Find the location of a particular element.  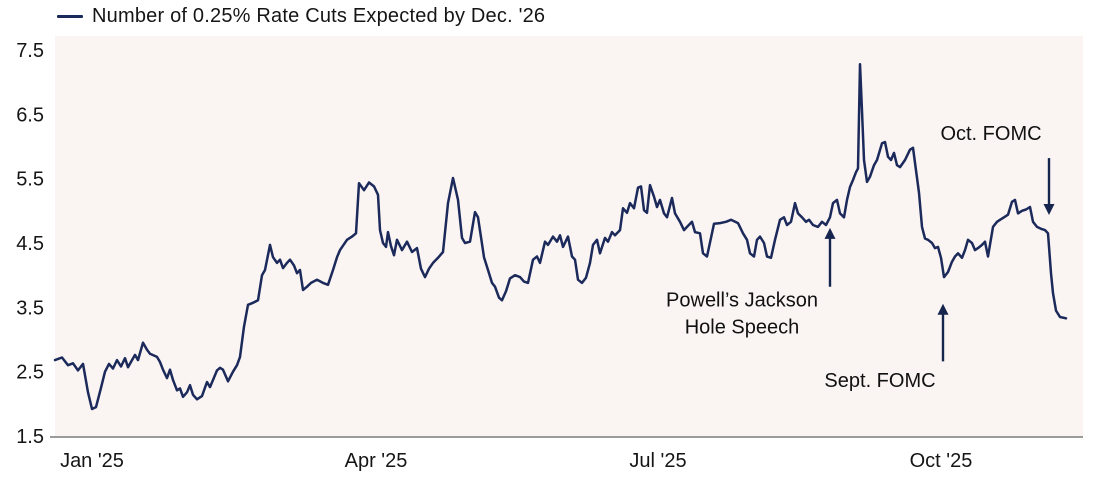

annotation-label-jackson-hole: Powell’s Jackson is located at coordinates (742, 301).